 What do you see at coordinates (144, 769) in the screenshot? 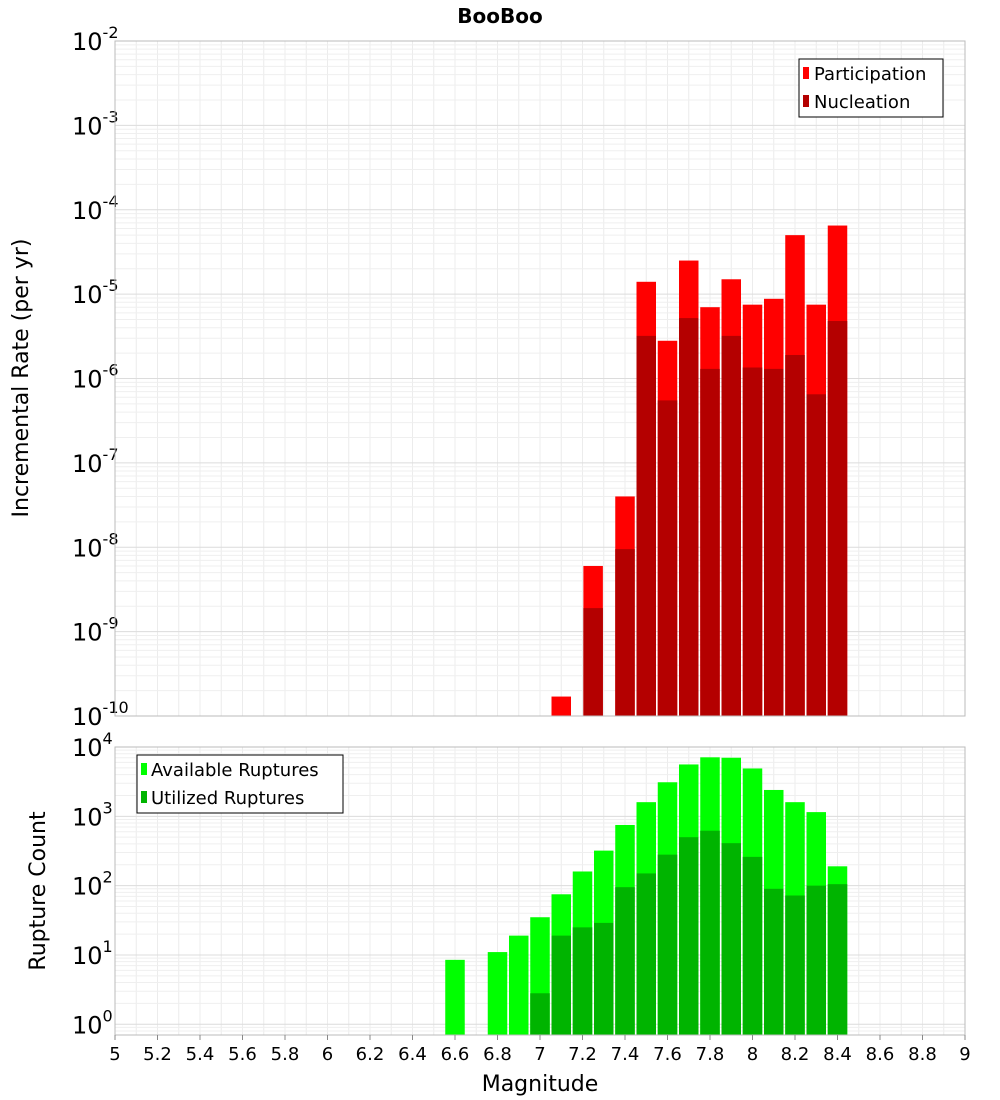
I see `available-legend-swatch` at bounding box center [144, 769].